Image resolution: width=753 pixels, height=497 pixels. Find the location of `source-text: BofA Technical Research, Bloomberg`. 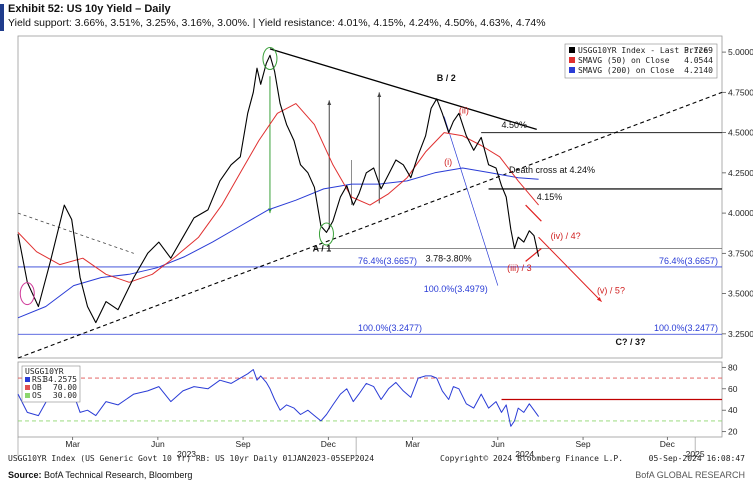

source-text: BofA Technical Research, Bloomberg is located at coordinates (117, 475).